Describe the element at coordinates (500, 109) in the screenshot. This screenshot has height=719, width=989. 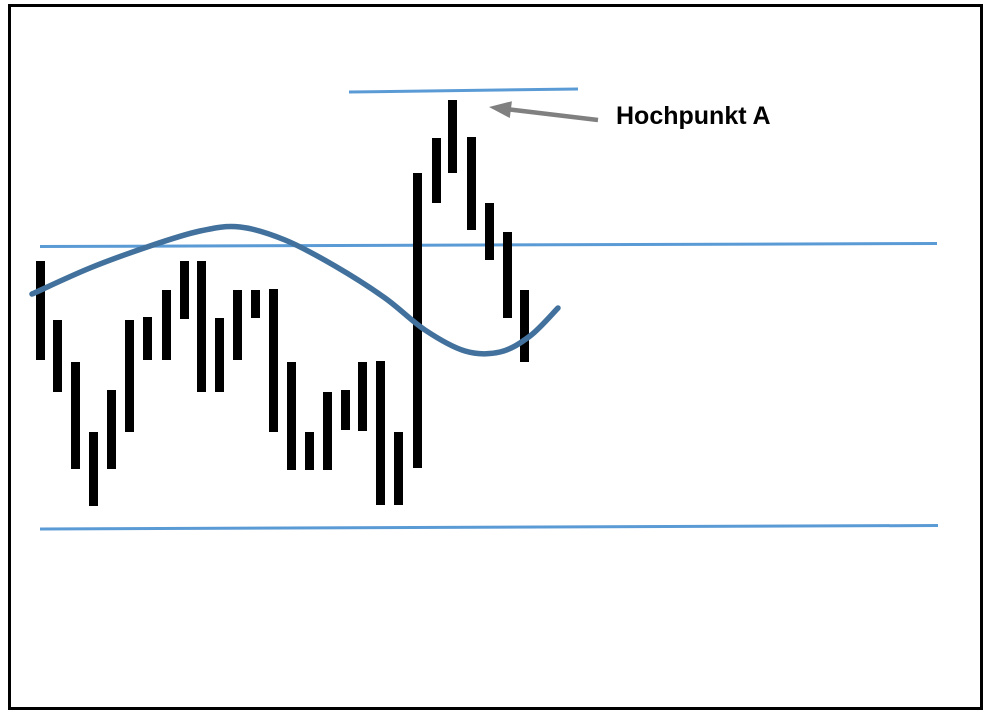
I see `annotation-arrow-head` at that location.